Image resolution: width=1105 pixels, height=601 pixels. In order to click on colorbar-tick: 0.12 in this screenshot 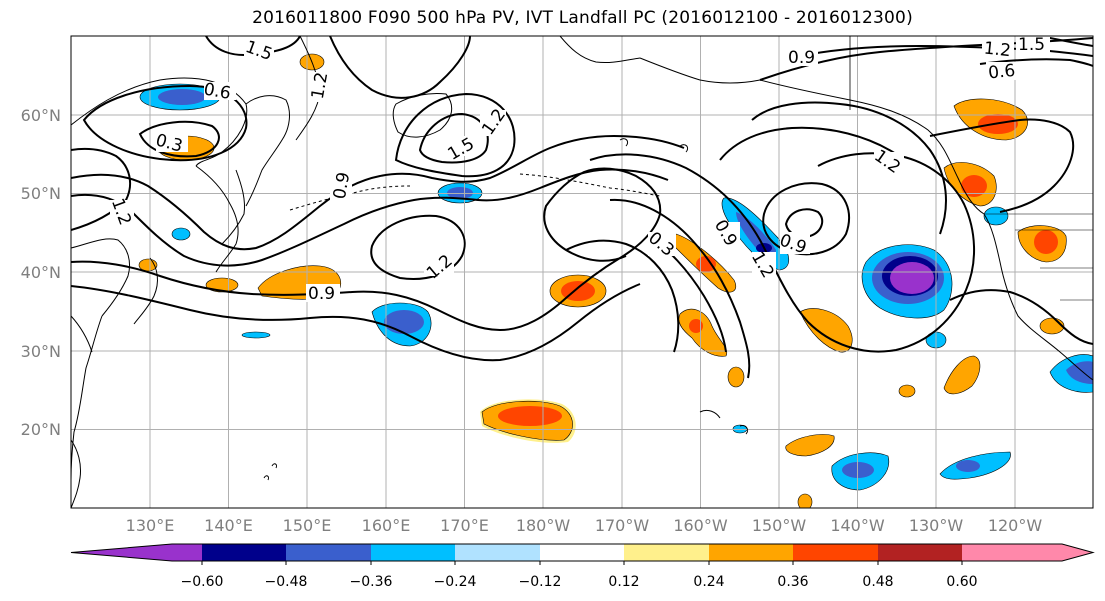, I will do `click(623, 582)`.